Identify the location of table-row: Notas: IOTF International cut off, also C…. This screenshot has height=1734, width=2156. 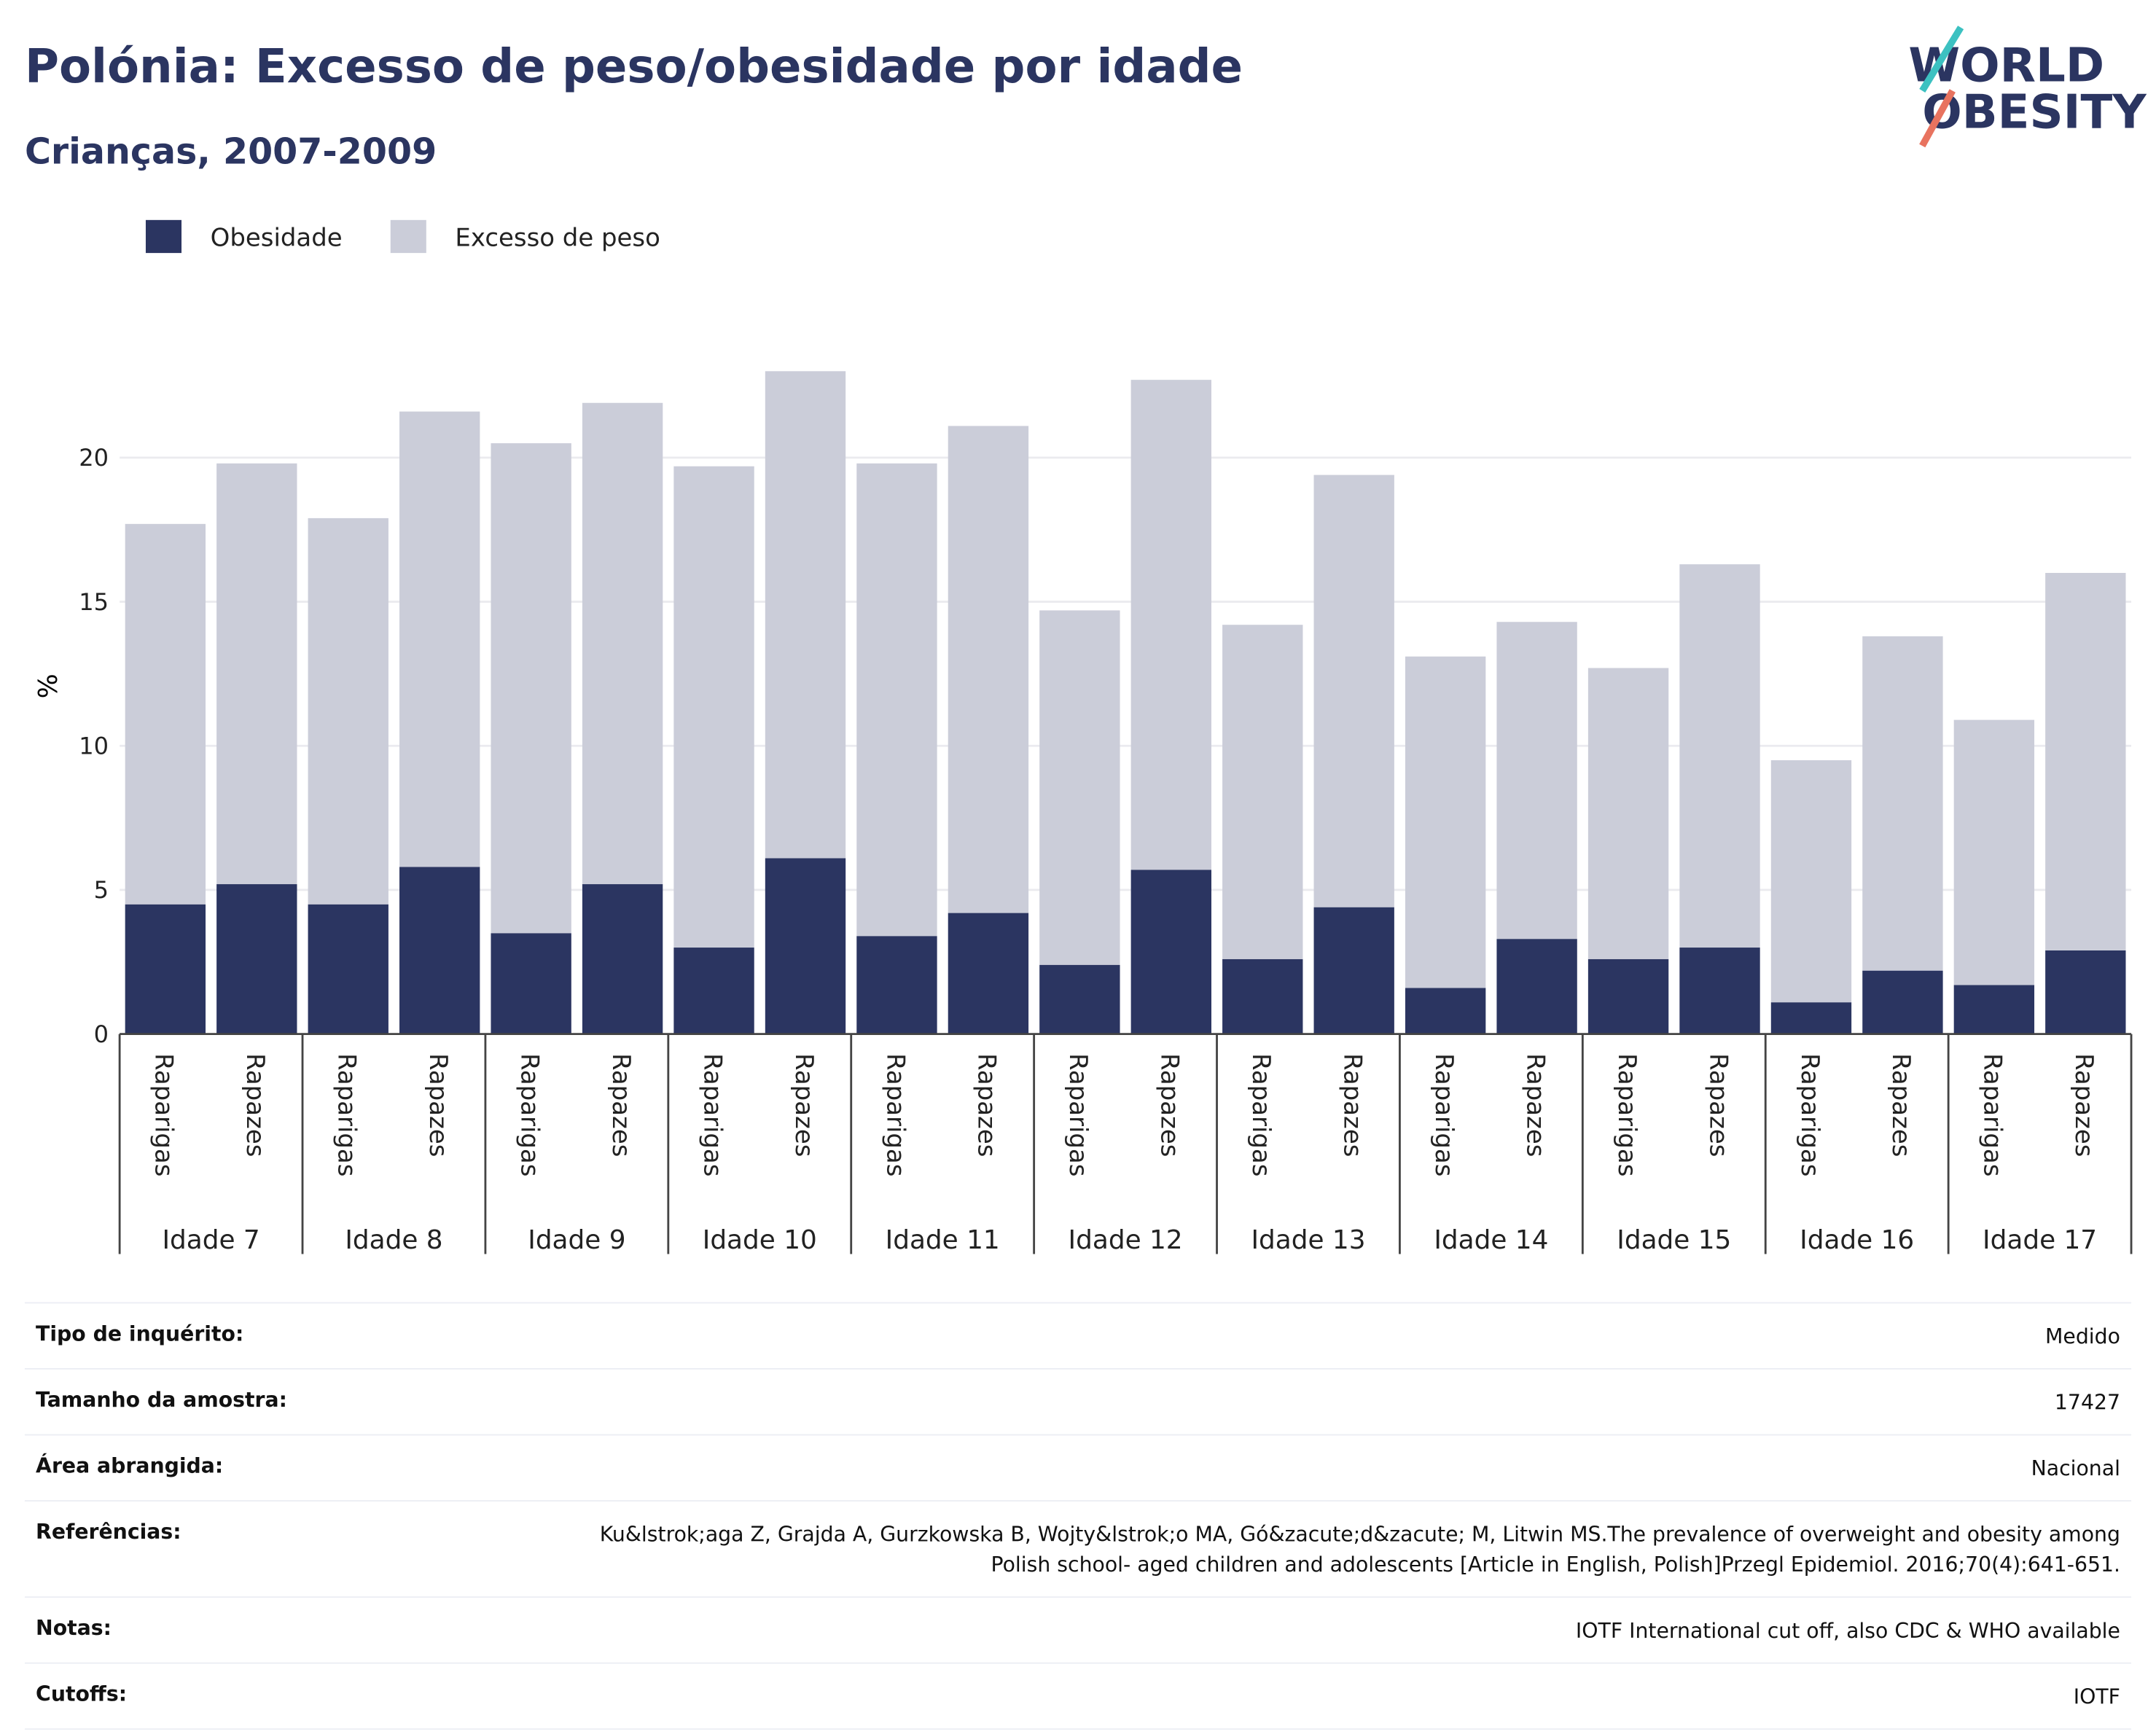
(1078, 1629).